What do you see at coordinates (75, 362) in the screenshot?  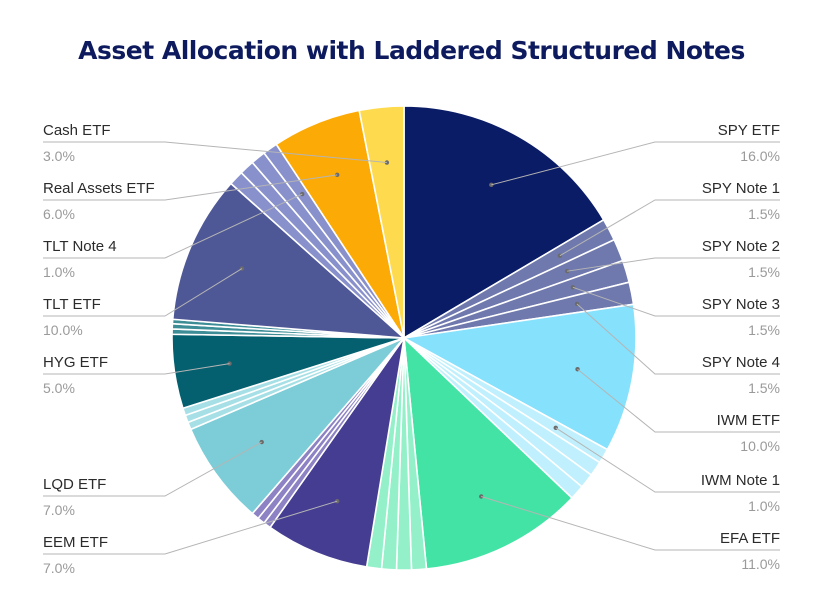 I see `label-name-hyg-etf: HYG ETF` at bounding box center [75, 362].